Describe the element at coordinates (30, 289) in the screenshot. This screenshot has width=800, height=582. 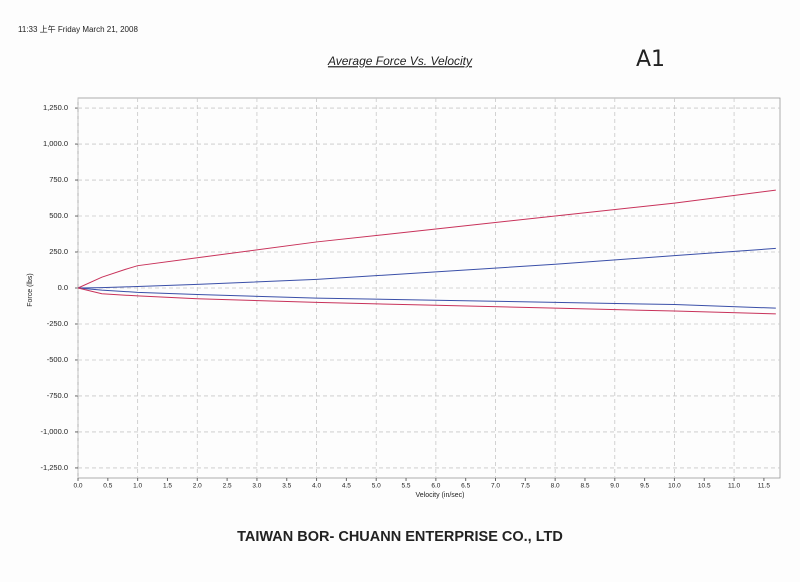
I see `y-axis-label: Force (lbs)` at that location.